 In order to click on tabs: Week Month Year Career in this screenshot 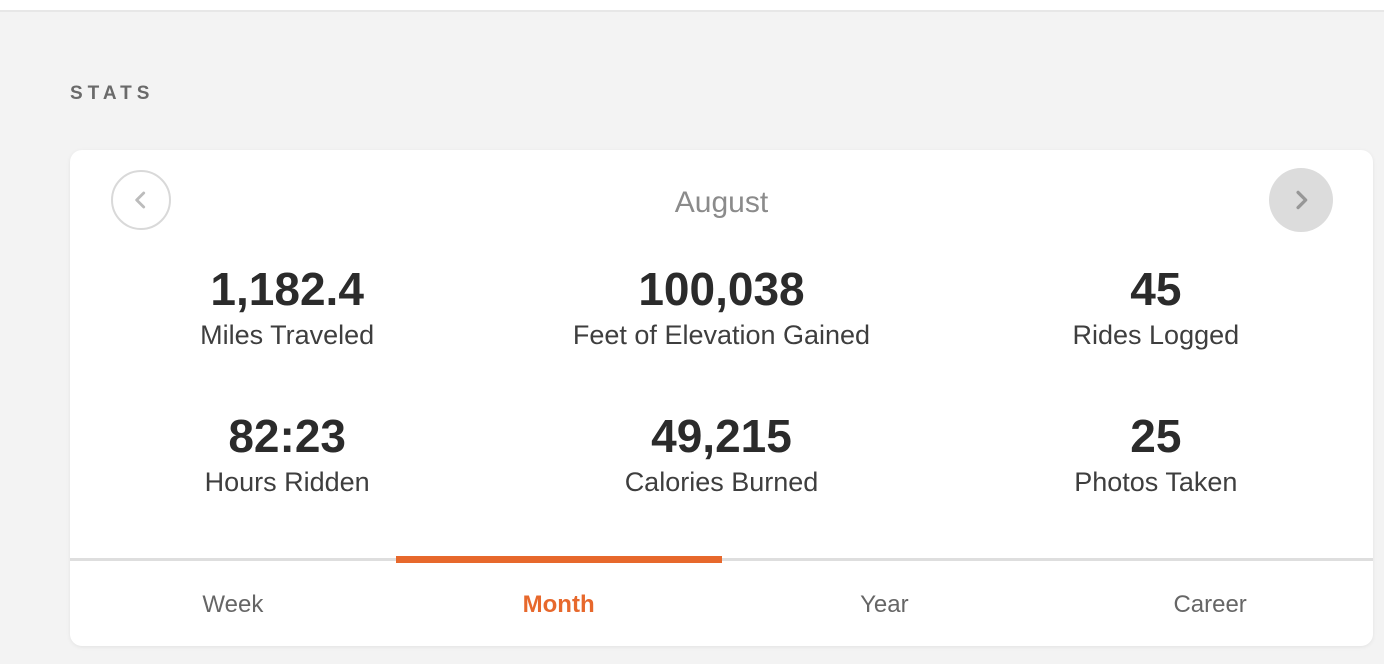, I will do `click(721, 602)`.